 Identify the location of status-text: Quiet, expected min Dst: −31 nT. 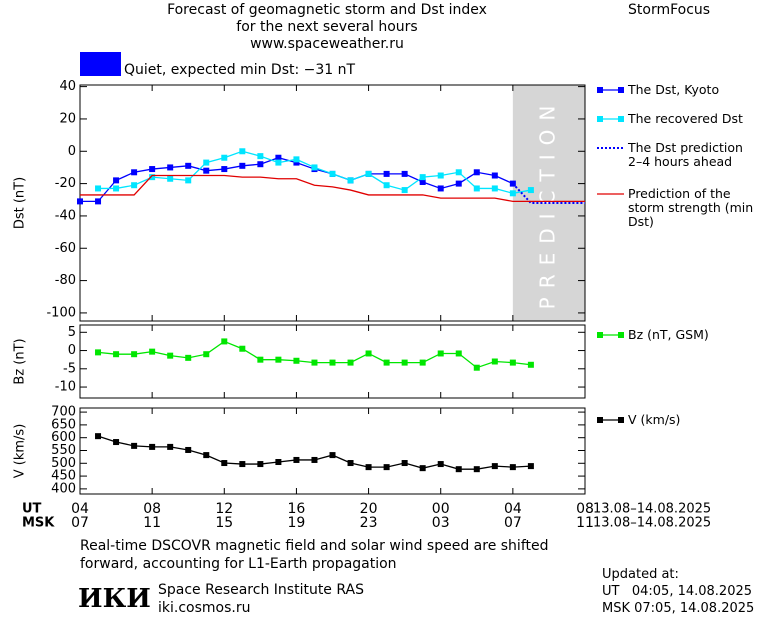
(240, 70).